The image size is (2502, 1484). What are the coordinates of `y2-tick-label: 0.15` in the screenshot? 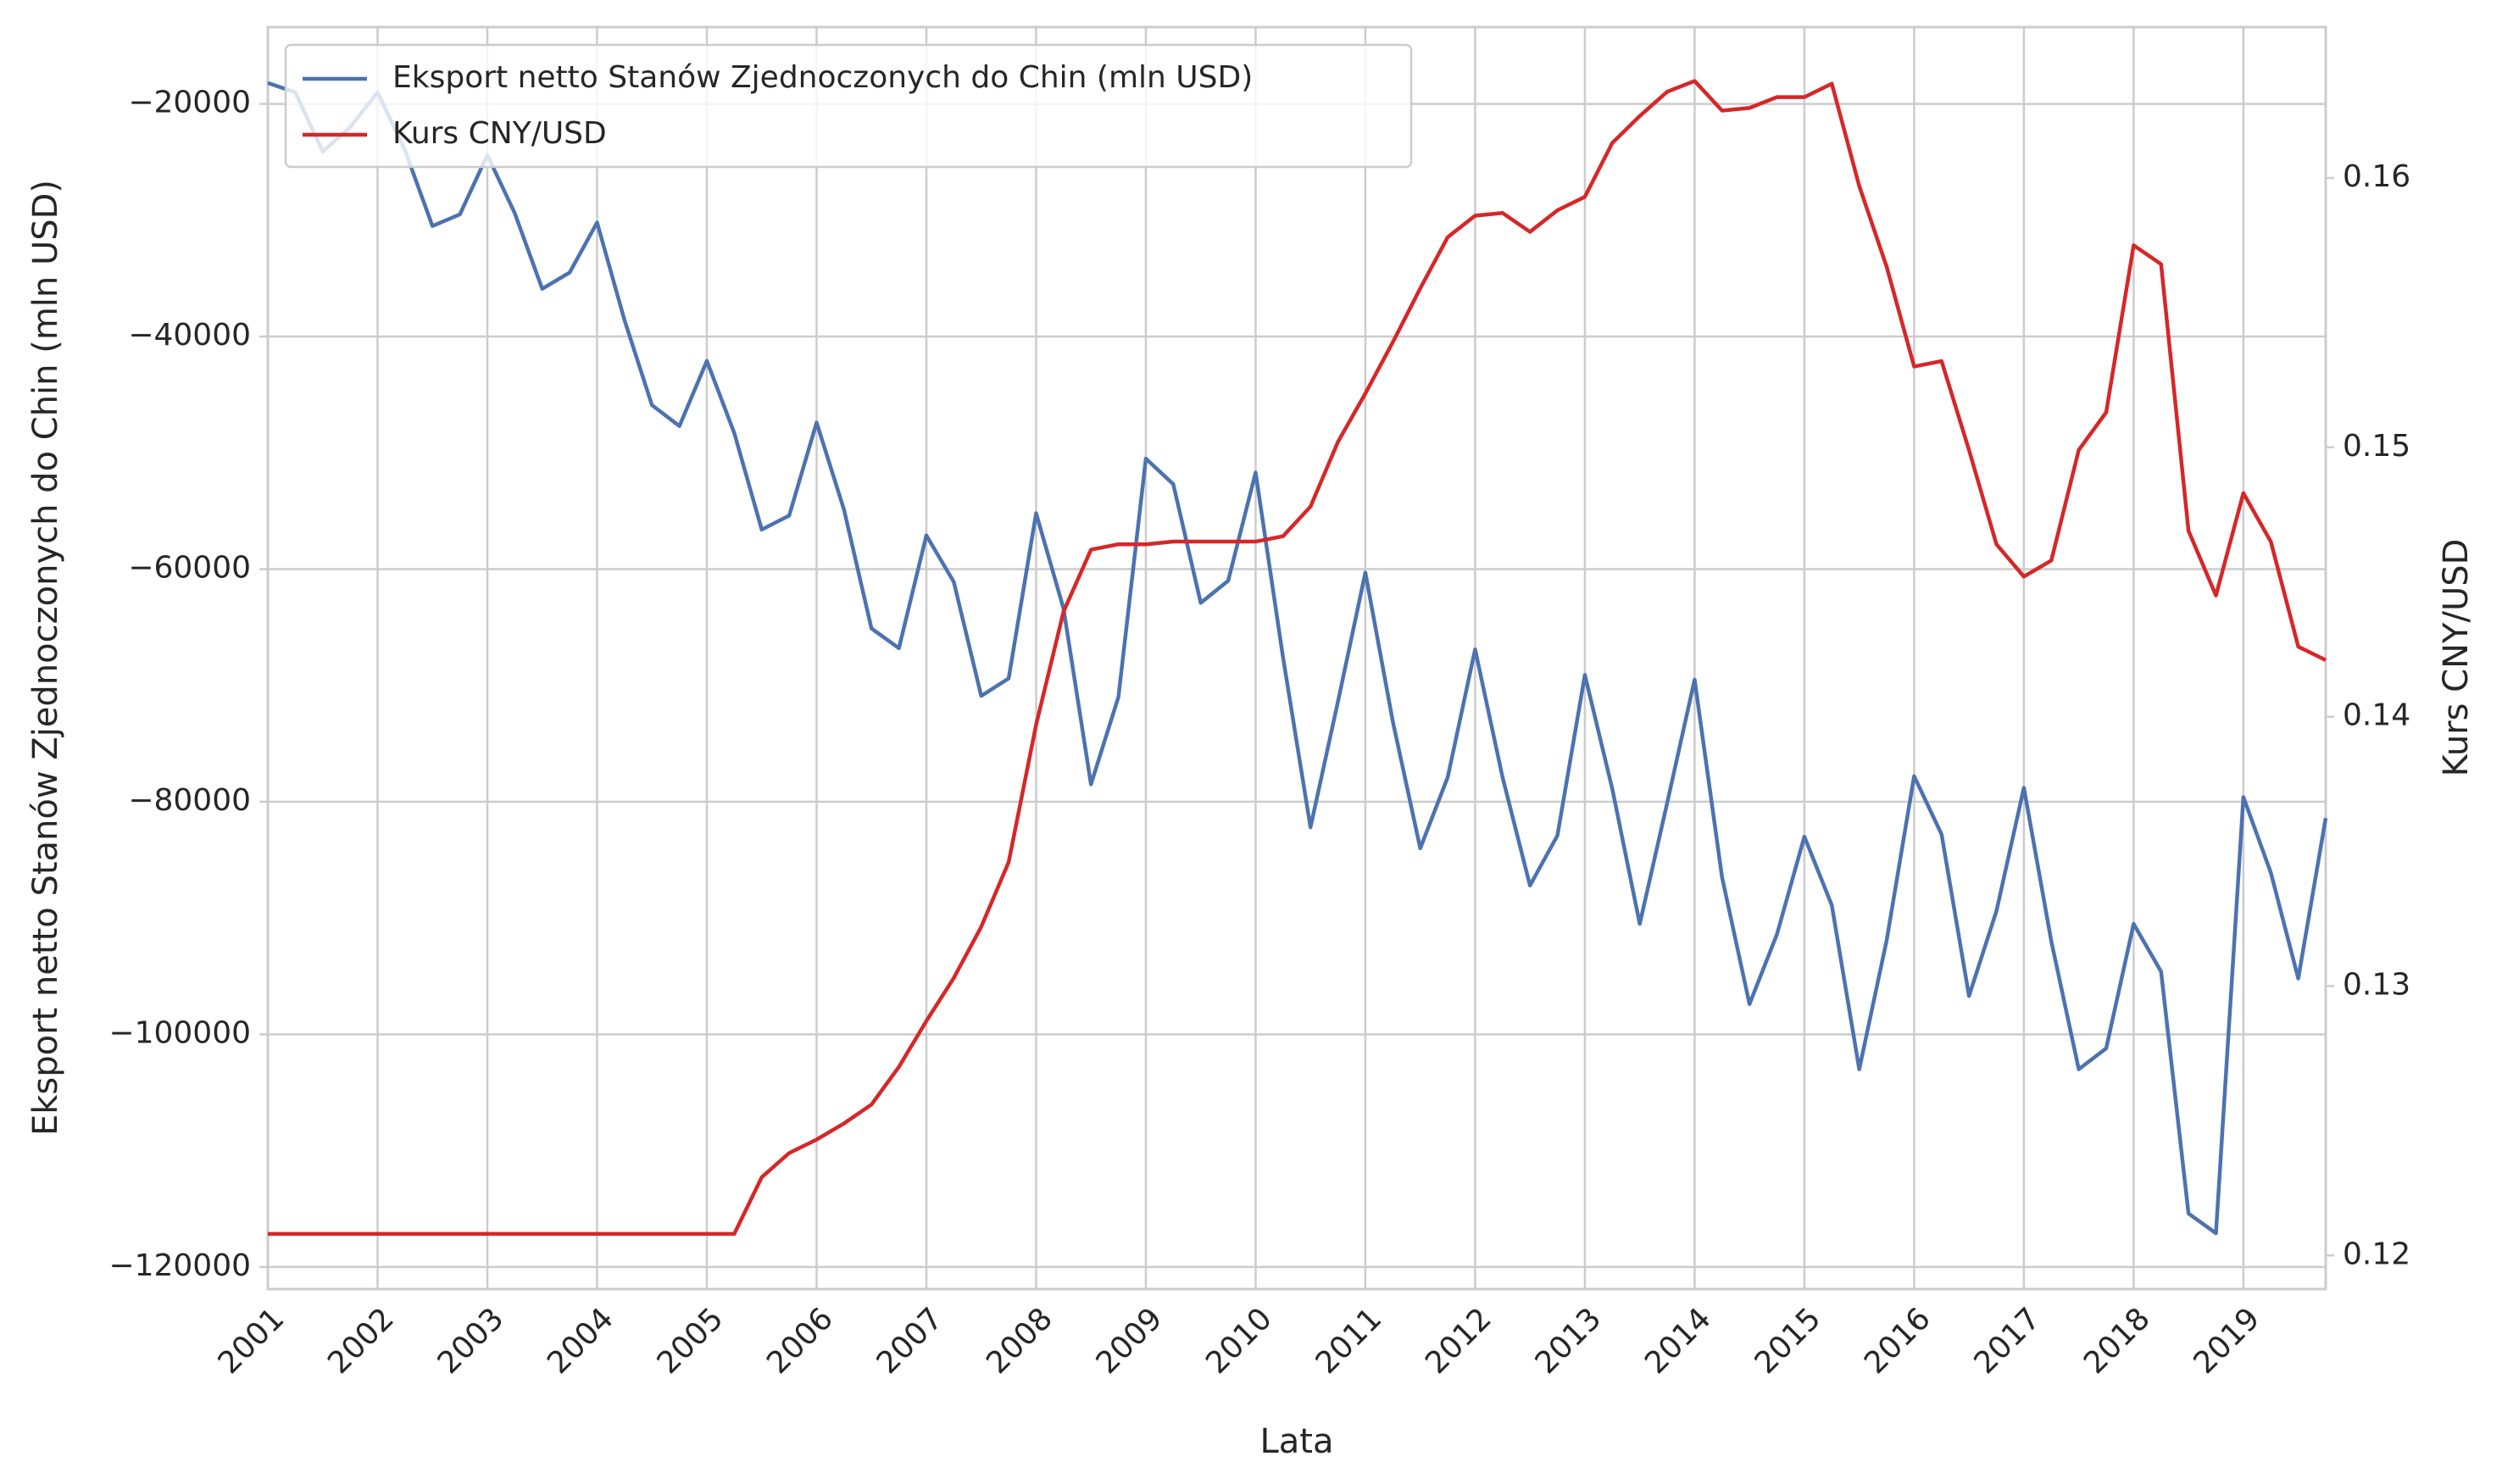 It's located at (2376, 447).